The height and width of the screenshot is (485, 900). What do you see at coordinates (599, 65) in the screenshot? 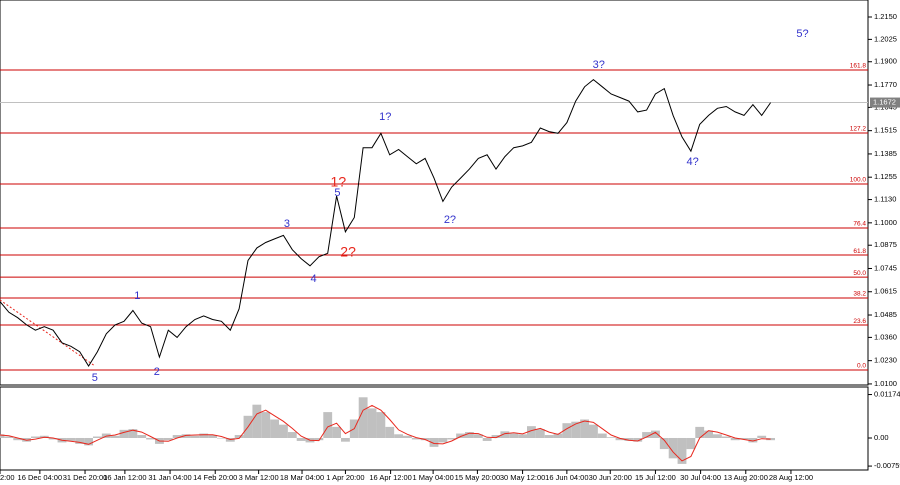
I see `wave-label: 3?` at bounding box center [599, 65].